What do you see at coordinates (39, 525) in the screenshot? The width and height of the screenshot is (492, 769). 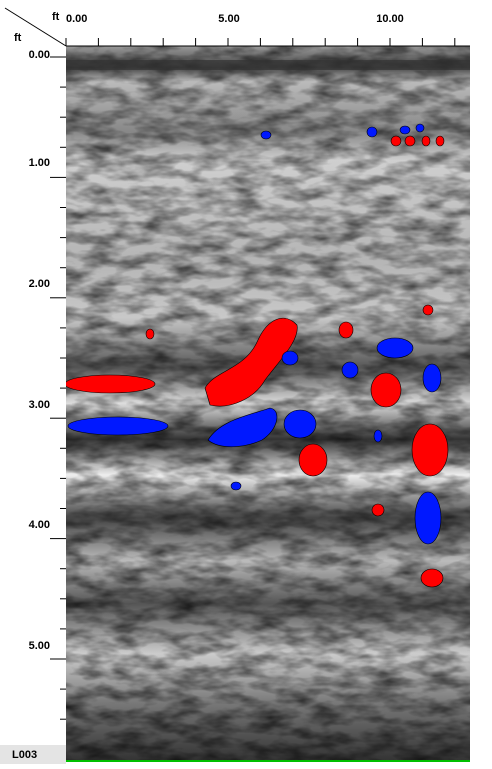 I see `y-tick-label: 4.00` at bounding box center [39, 525].